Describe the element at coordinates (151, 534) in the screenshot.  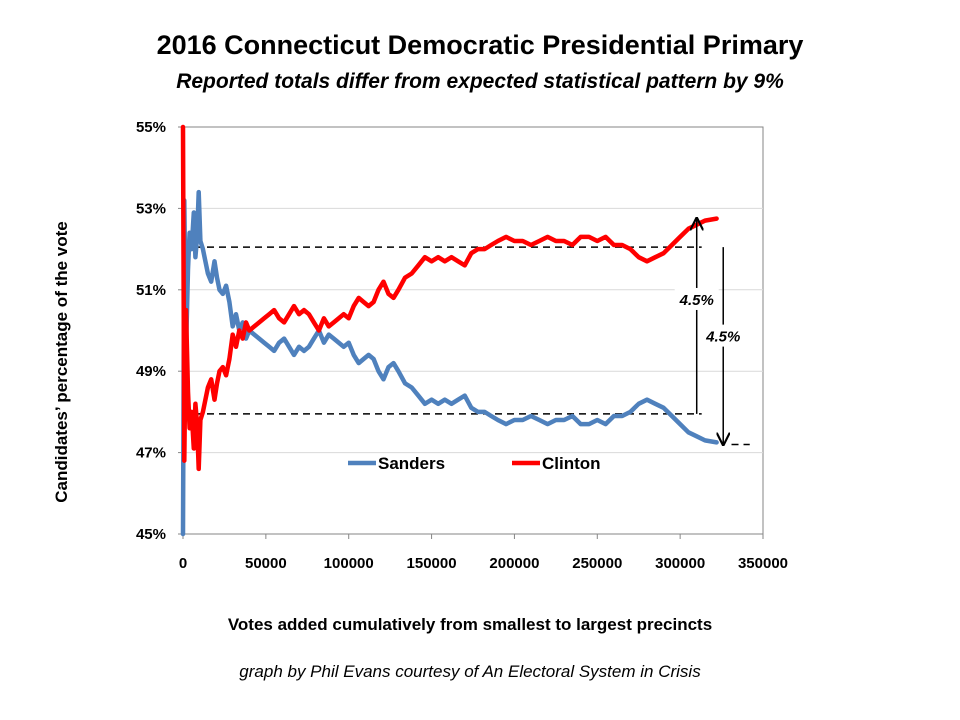
I see `y-tick-label: 45%` at that location.